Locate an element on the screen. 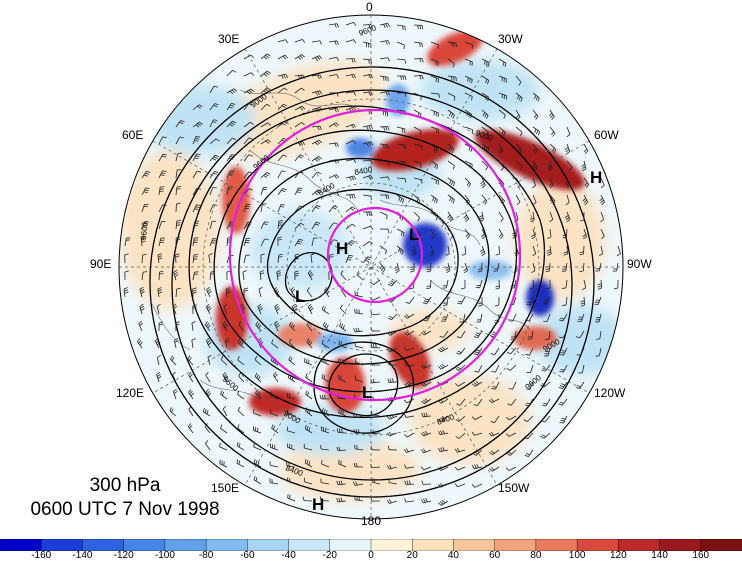  longitude-label-150w: 150W is located at coordinates (513, 488).